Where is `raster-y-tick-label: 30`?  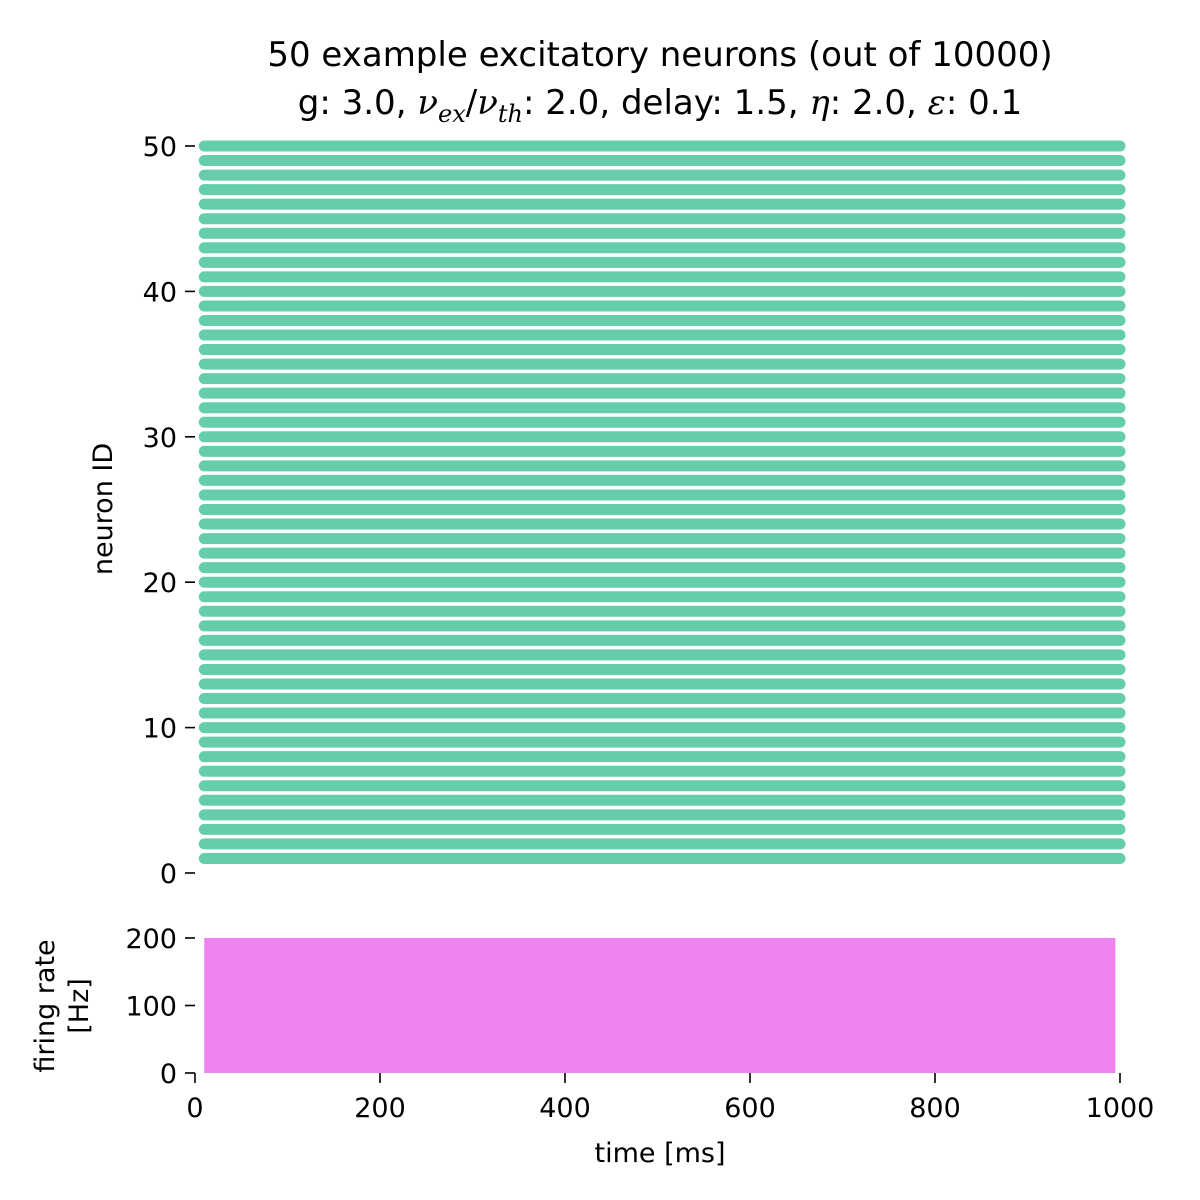
raster-y-tick-label: 30 is located at coordinates (160, 438).